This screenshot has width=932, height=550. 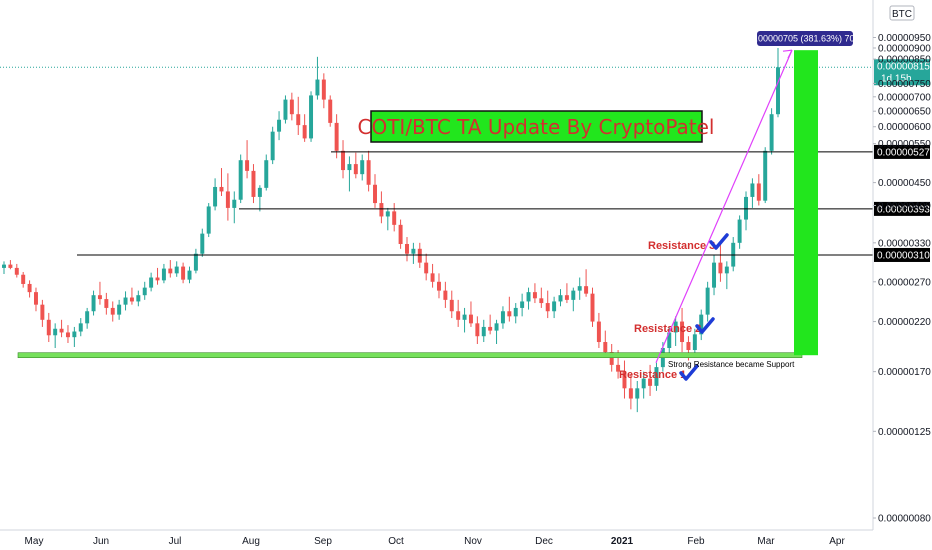 I want to click on price-tag-label: 0.00000310, so click(x=903, y=255).